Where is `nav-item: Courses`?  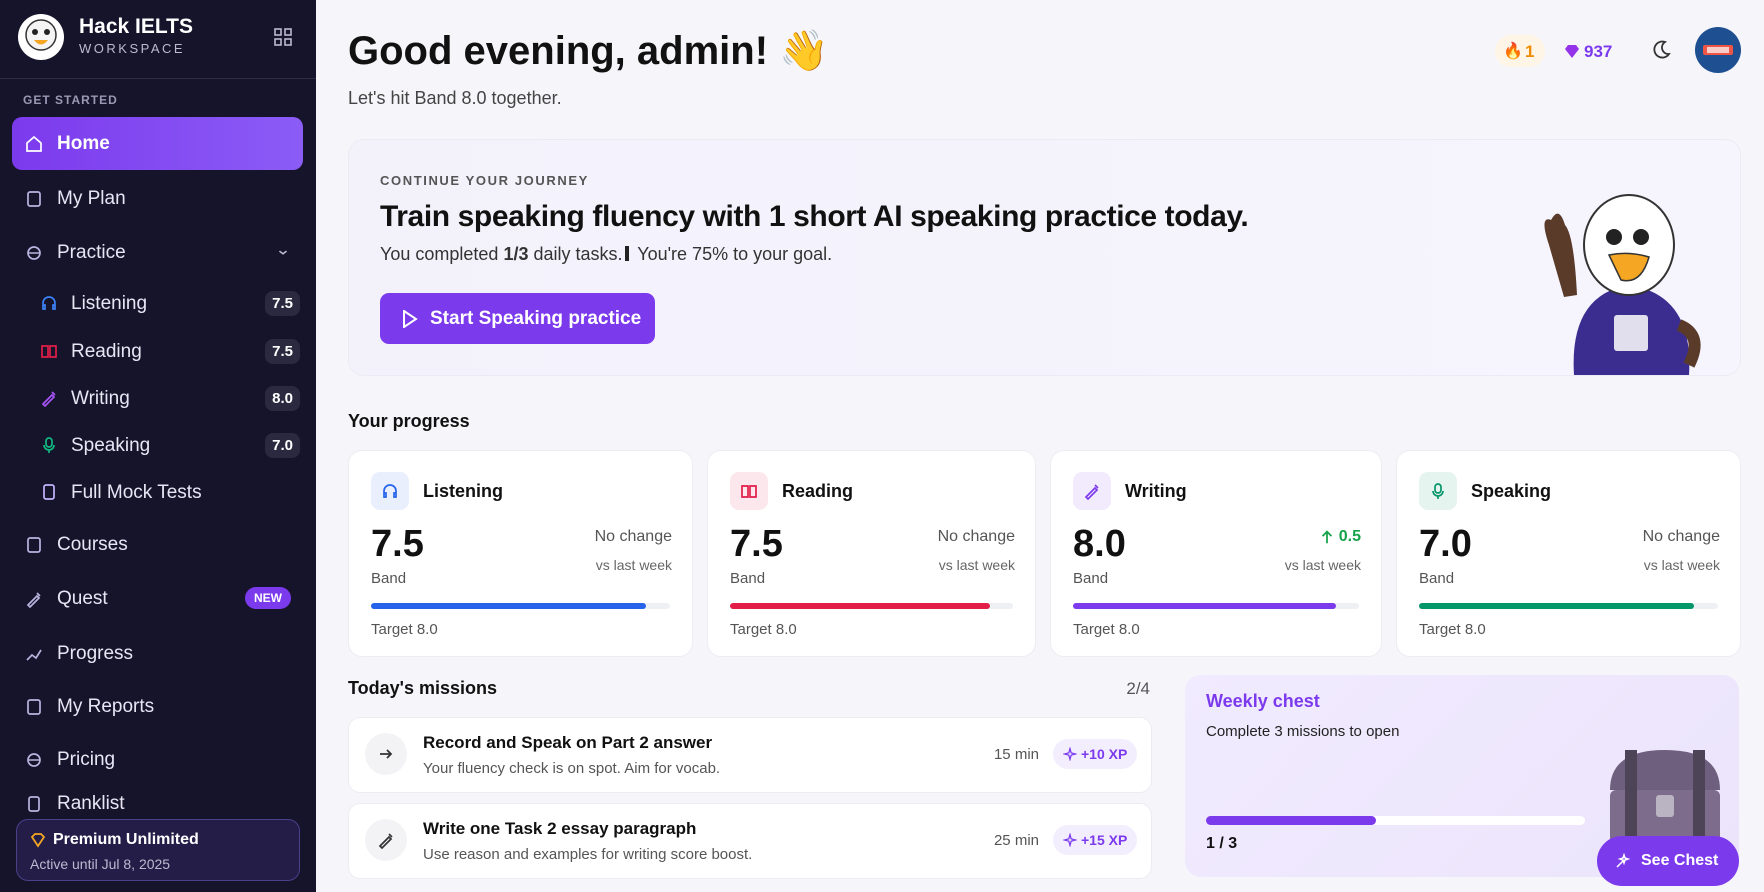 nav-item: Courses is located at coordinates (157, 544).